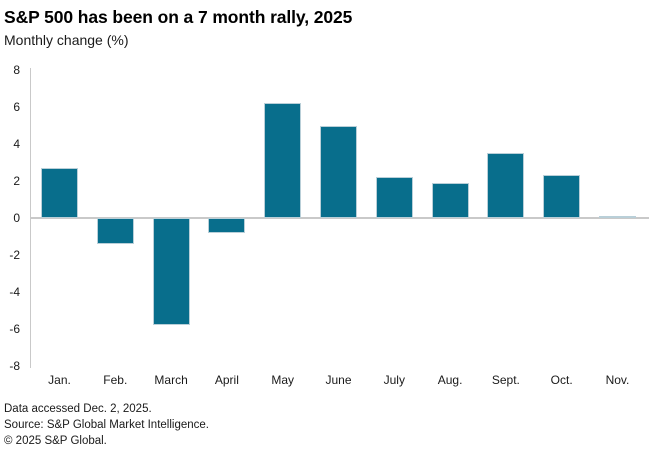 This screenshot has height=458, width=660. I want to click on y-tick-label: -6, so click(14, 329).